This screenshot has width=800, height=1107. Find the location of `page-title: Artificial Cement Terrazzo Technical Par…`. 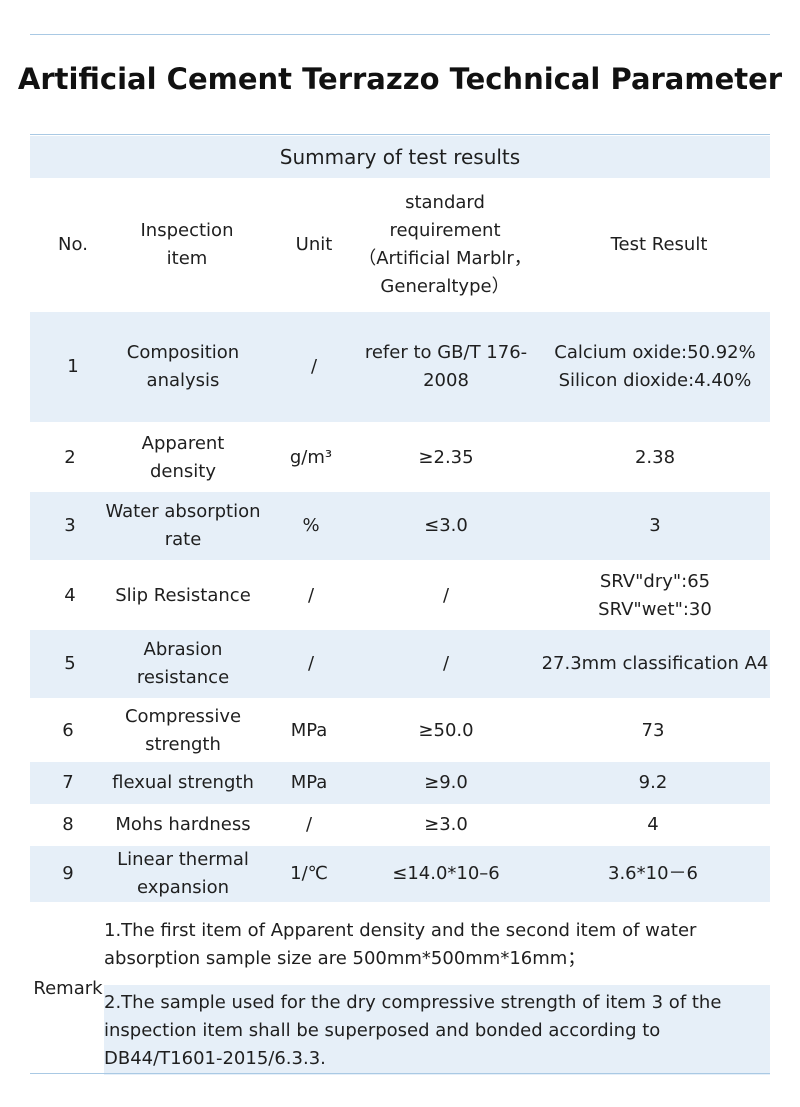

page-title: Artificial Cement Terrazzo Technical Par… is located at coordinates (400, 79).